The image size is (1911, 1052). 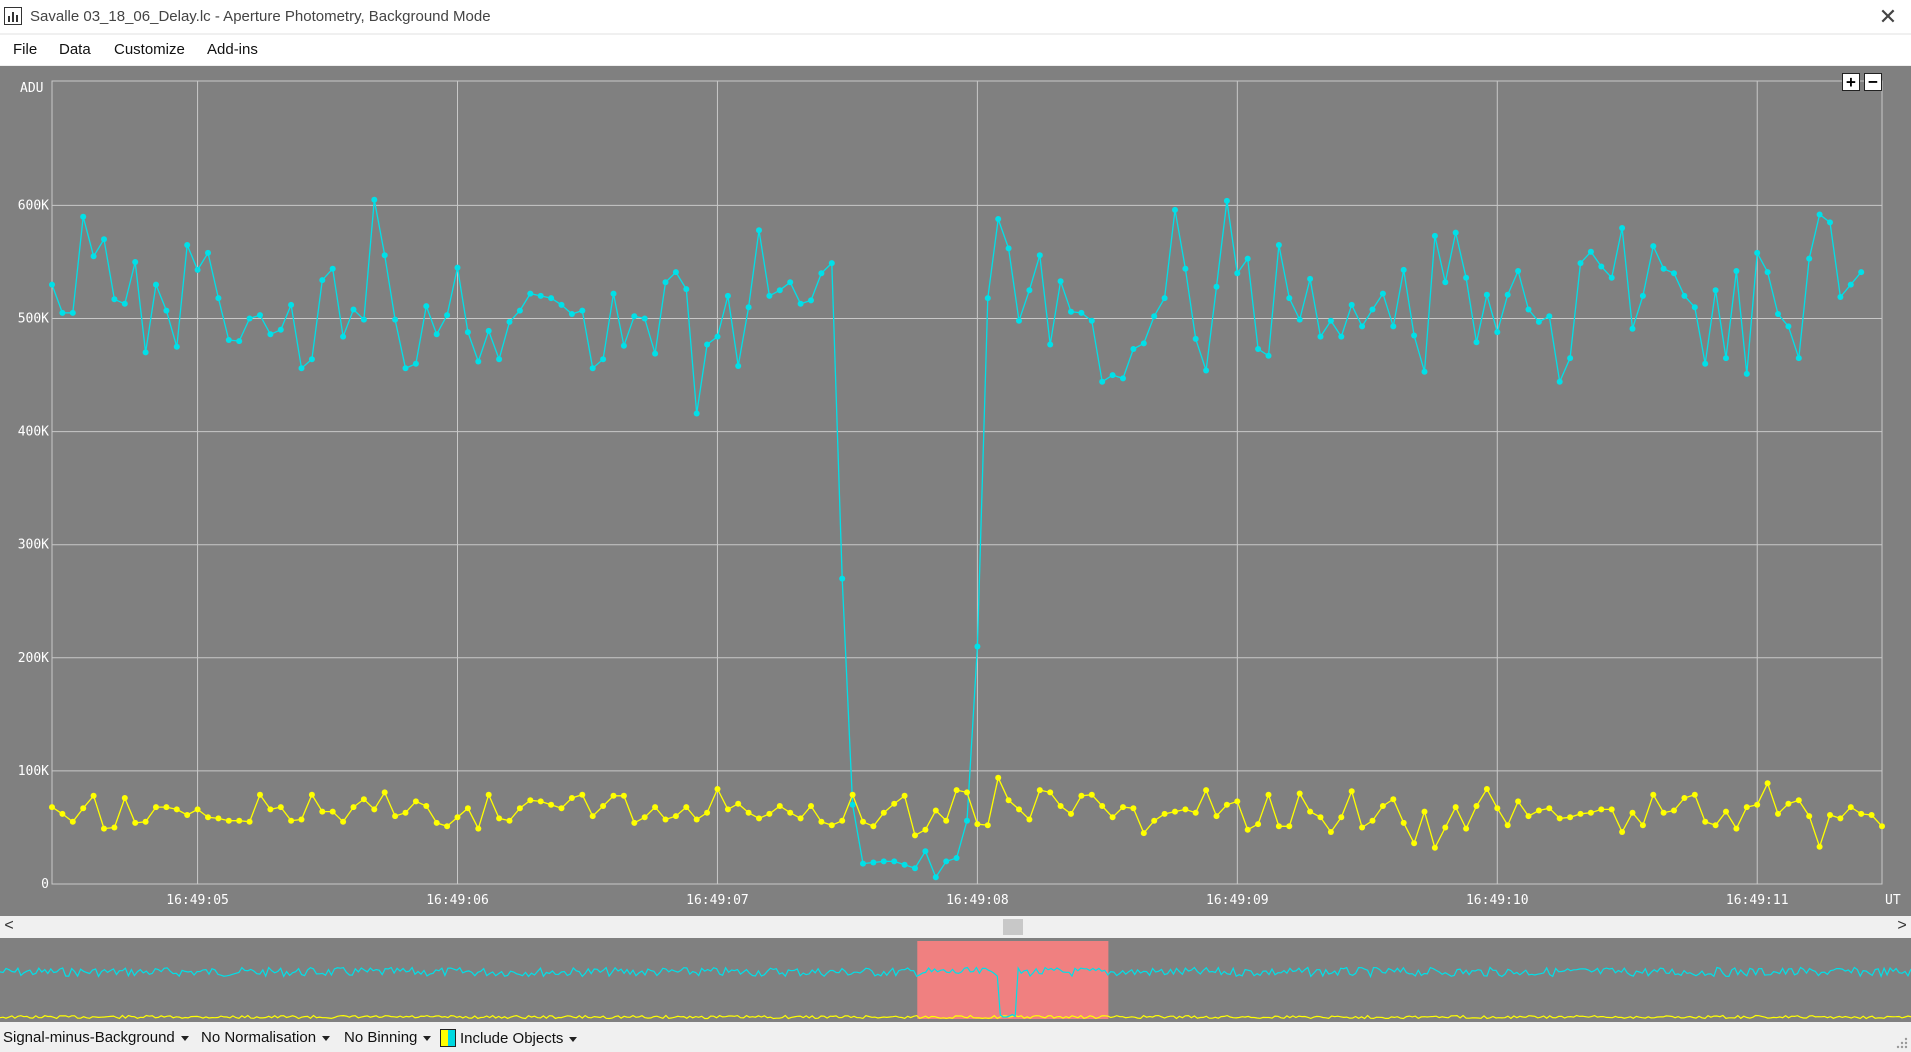 What do you see at coordinates (9, 925) in the screenshot?
I see `scroll-left-icon: <` at bounding box center [9, 925].